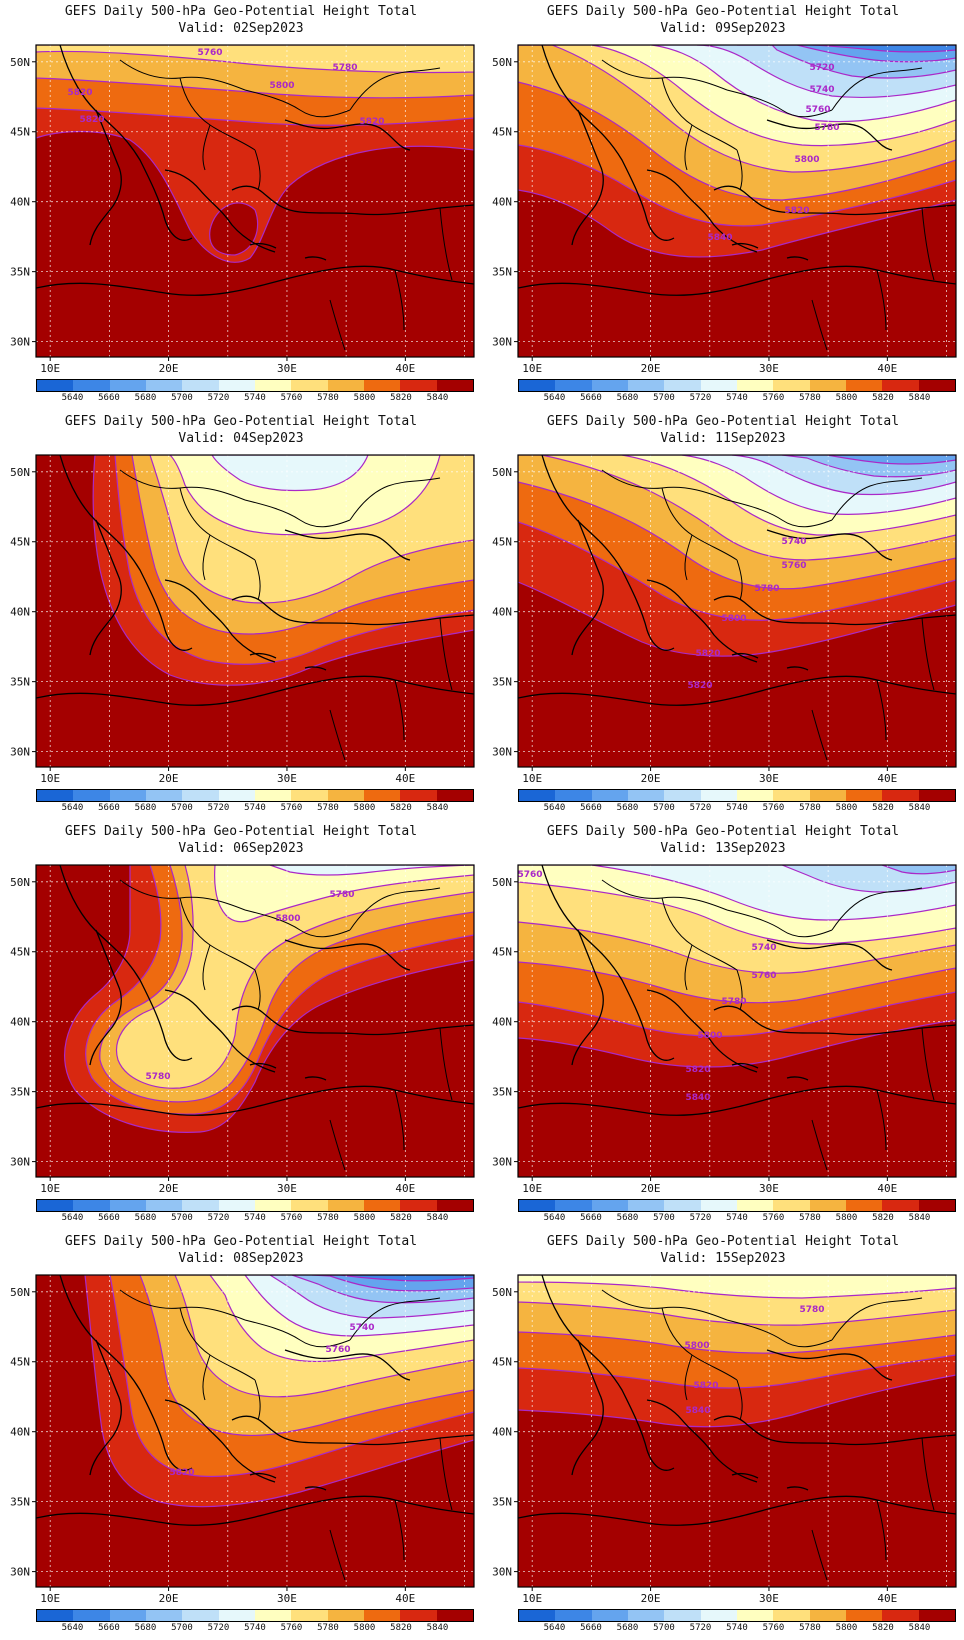 The image size is (964, 1640). I want to click on contour-label: 5720, so click(821, 68).